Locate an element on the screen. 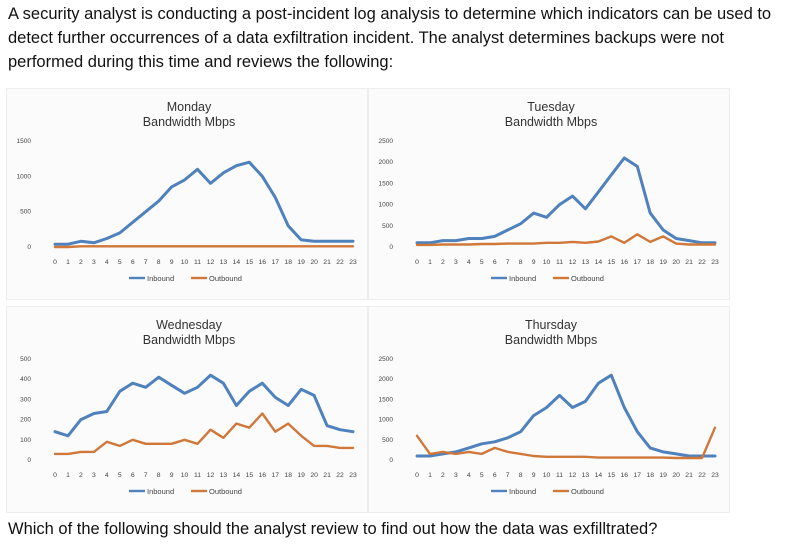 This screenshot has height=553, width=800. chart3-ytick-label: 1500 is located at coordinates (386, 399).